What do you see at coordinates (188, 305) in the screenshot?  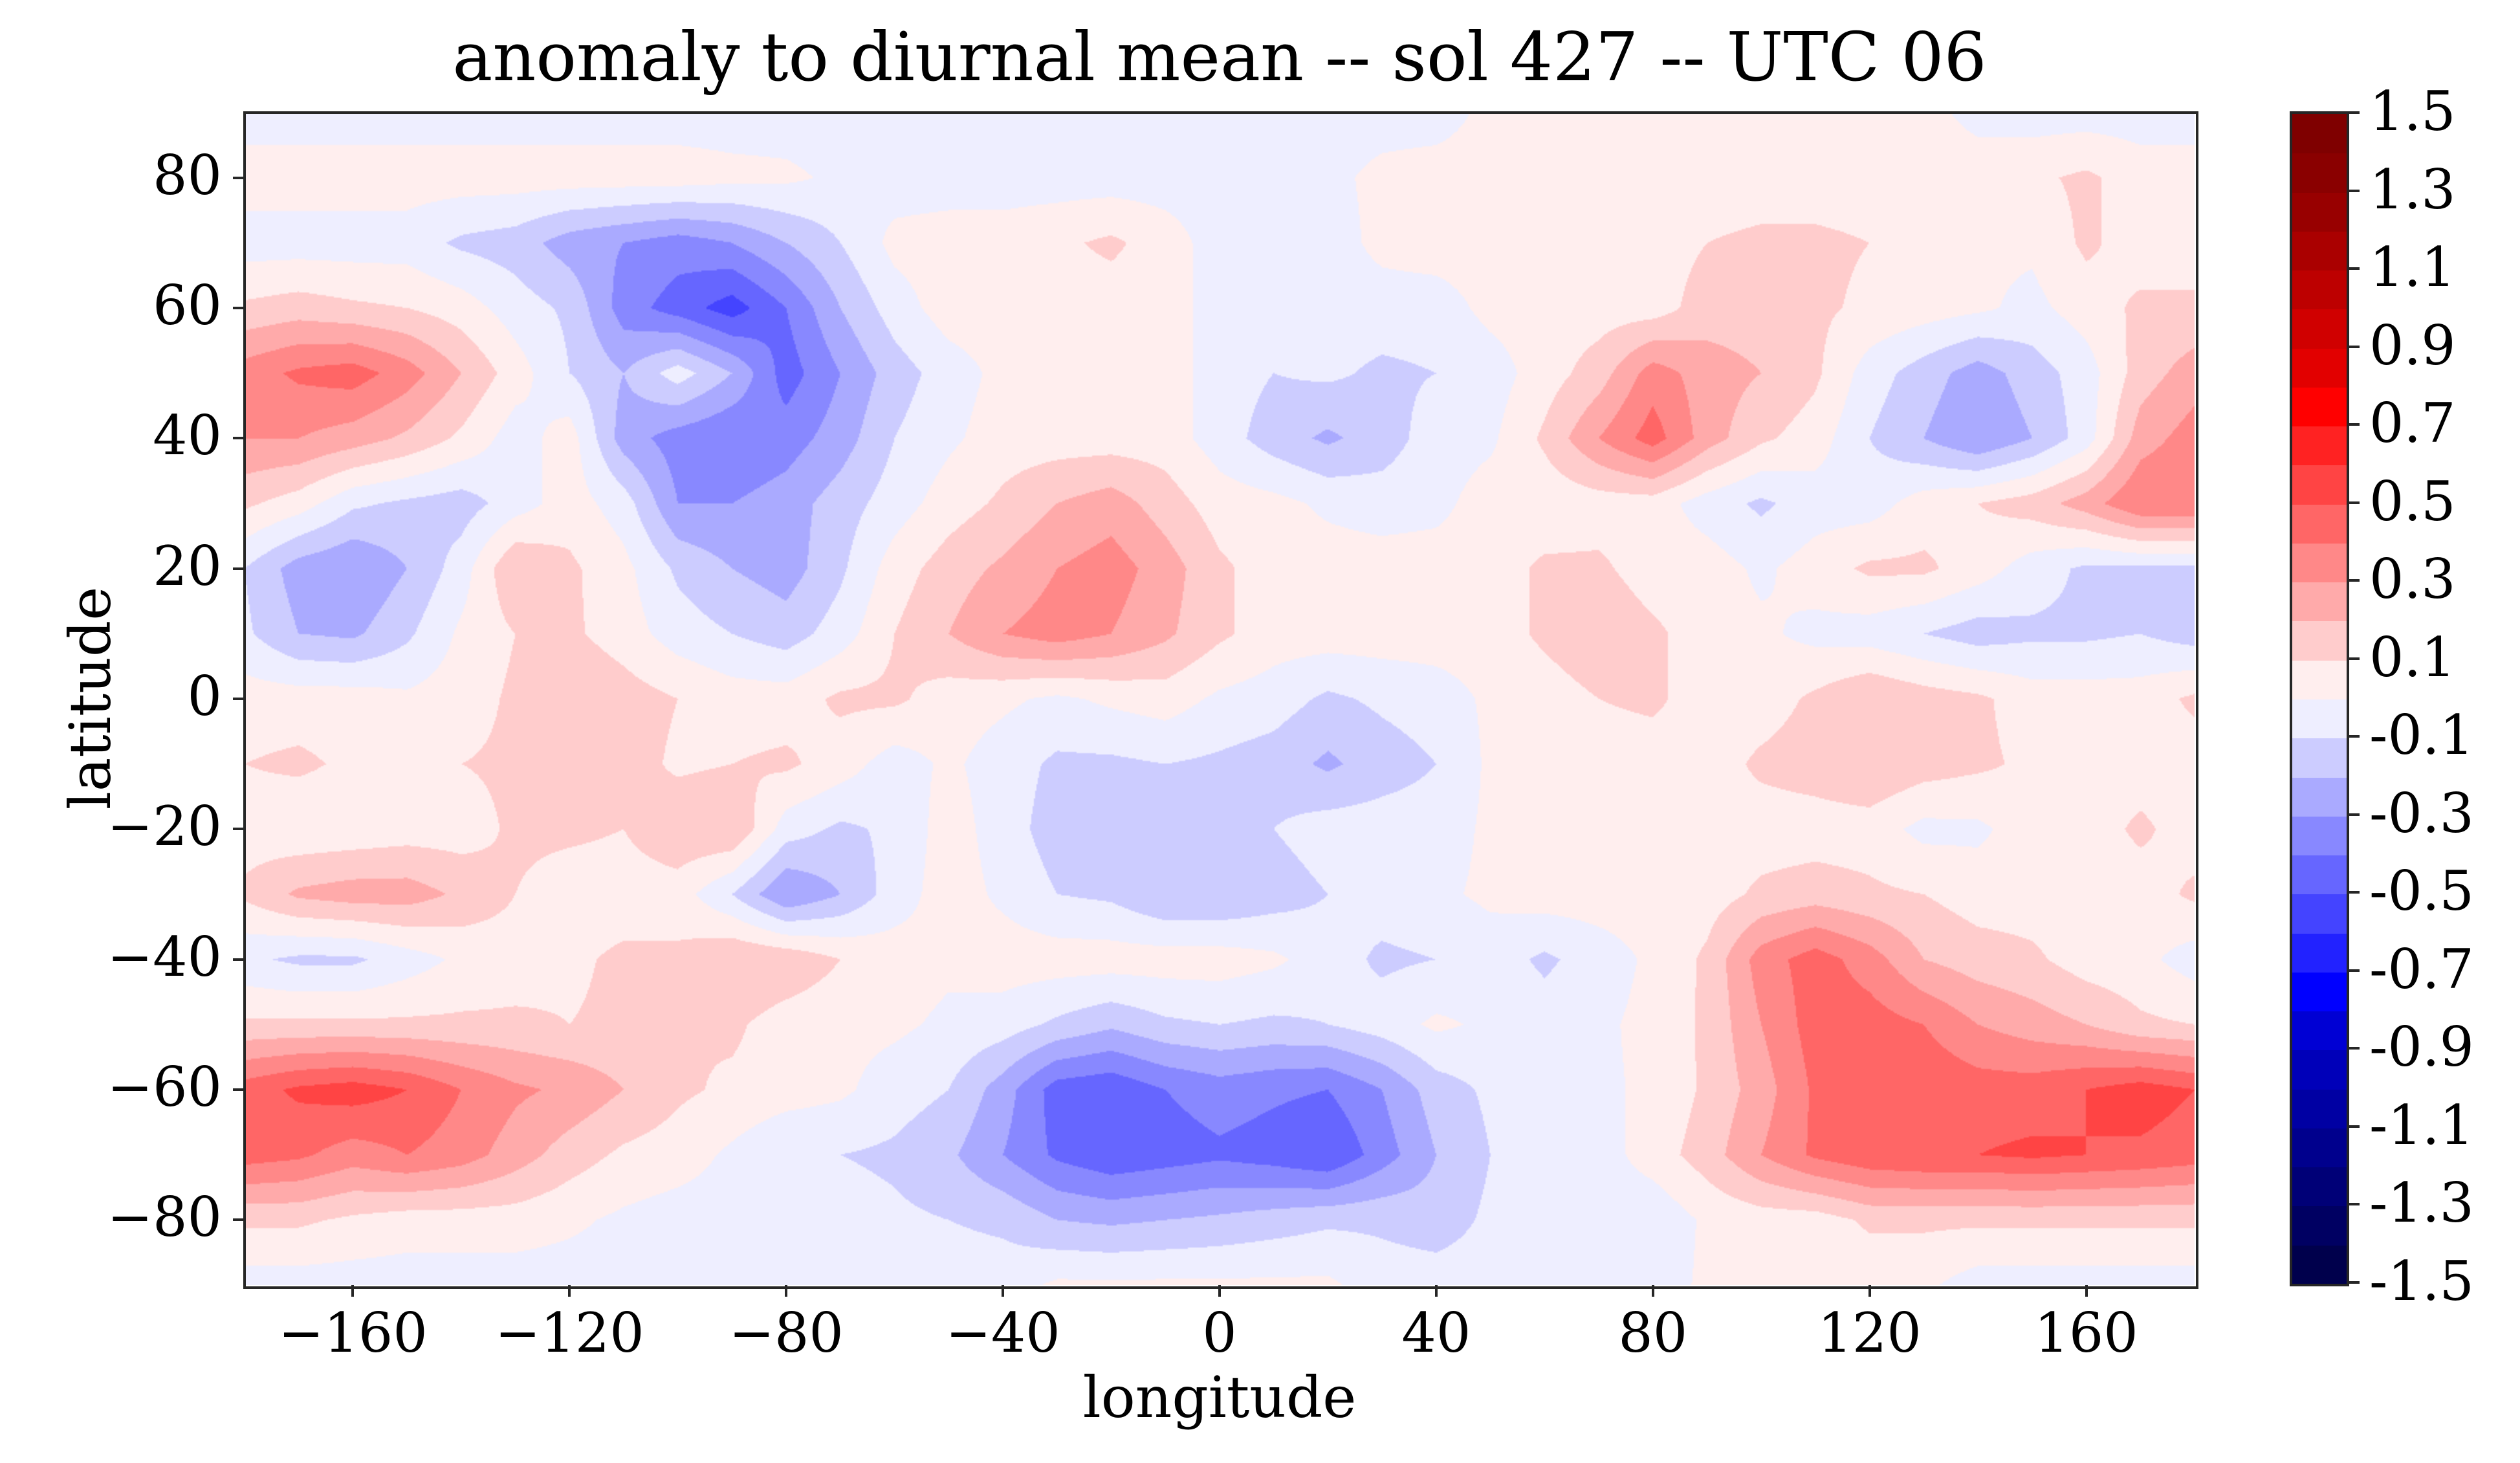 I see `y-tick-label: 60` at bounding box center [188, 305].